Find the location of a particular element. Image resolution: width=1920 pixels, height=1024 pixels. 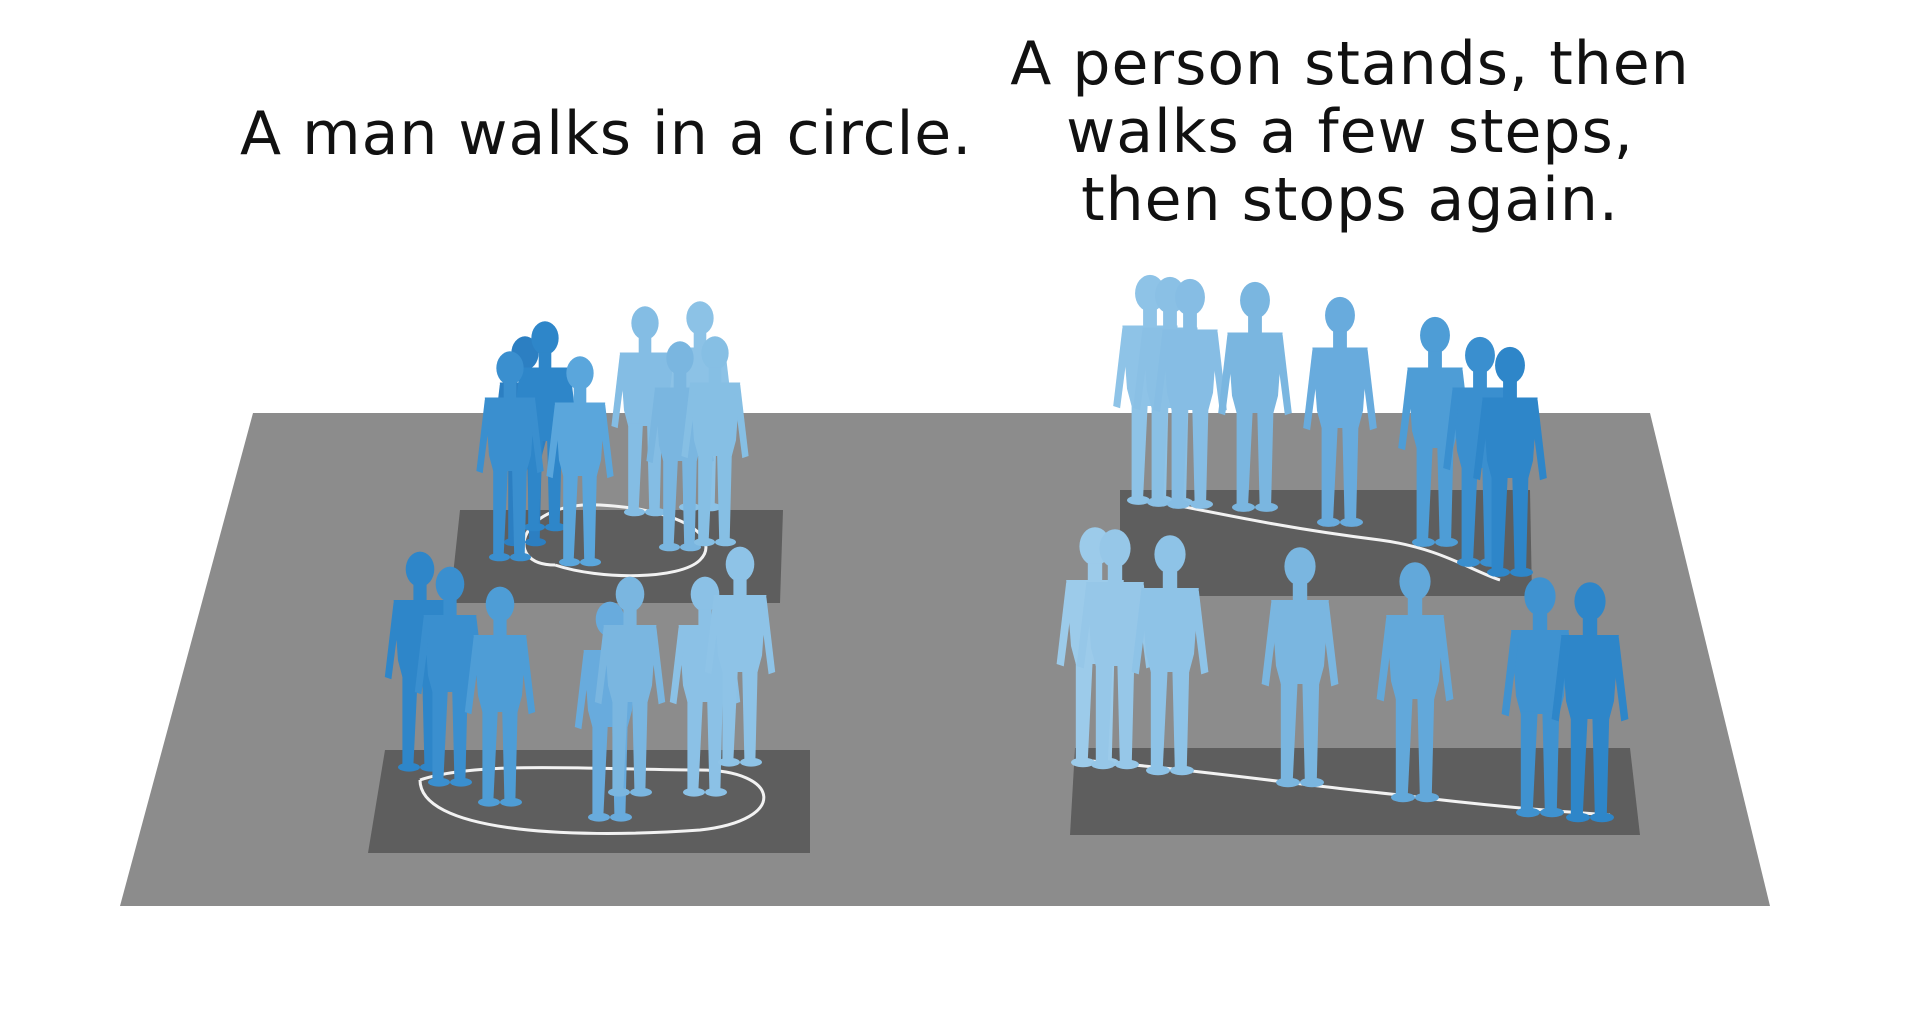

caption-right-line-1: A person stands, then is located at coordinates (1350, 64).